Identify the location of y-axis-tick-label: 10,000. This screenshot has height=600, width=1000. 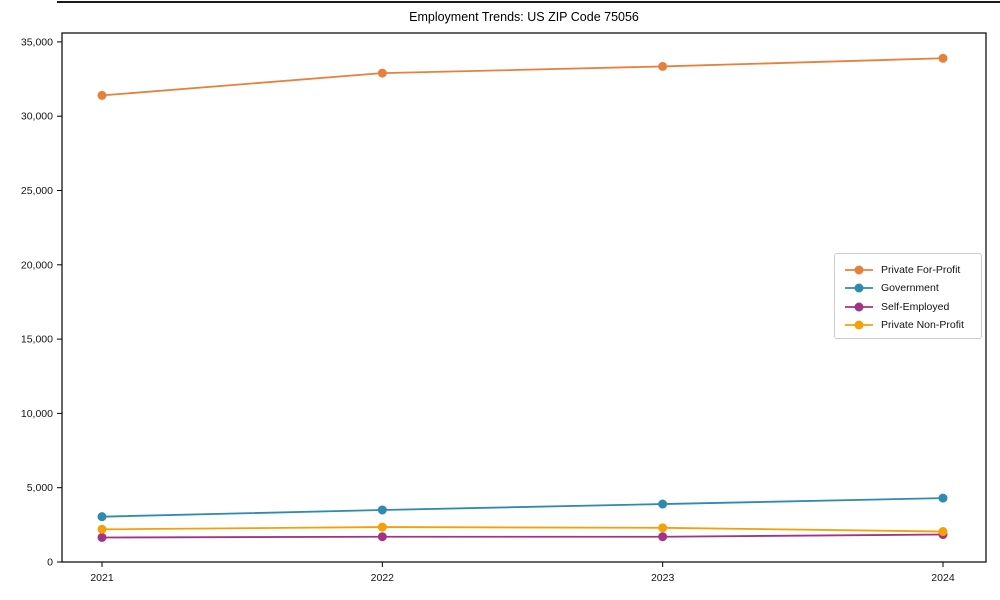
(37, 414).